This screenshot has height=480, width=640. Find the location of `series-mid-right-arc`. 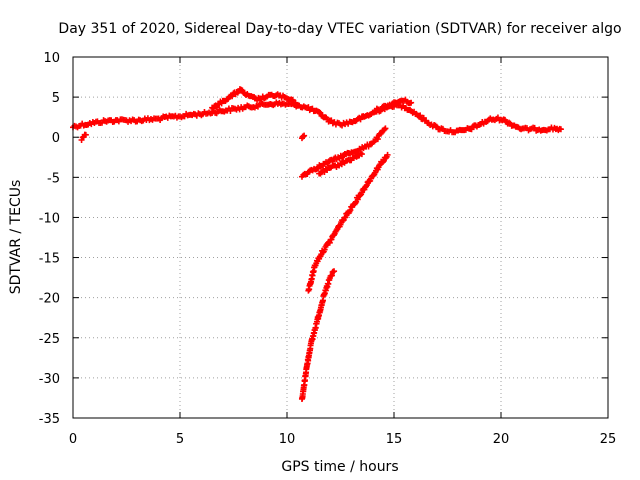

series-mid-right-arc is located at coordinates (394, 105).